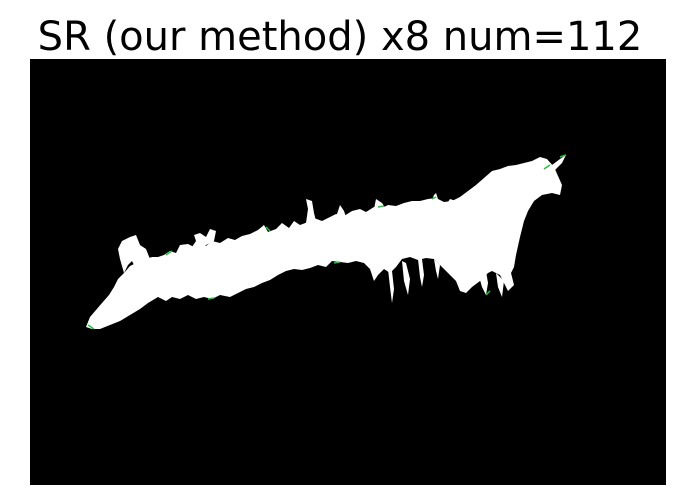 The height and width of the screenshot is (495, 680). Describe the element at coordinates (204, 240) in the screenshot. I see `mask-protrusion-top-left` at that location.